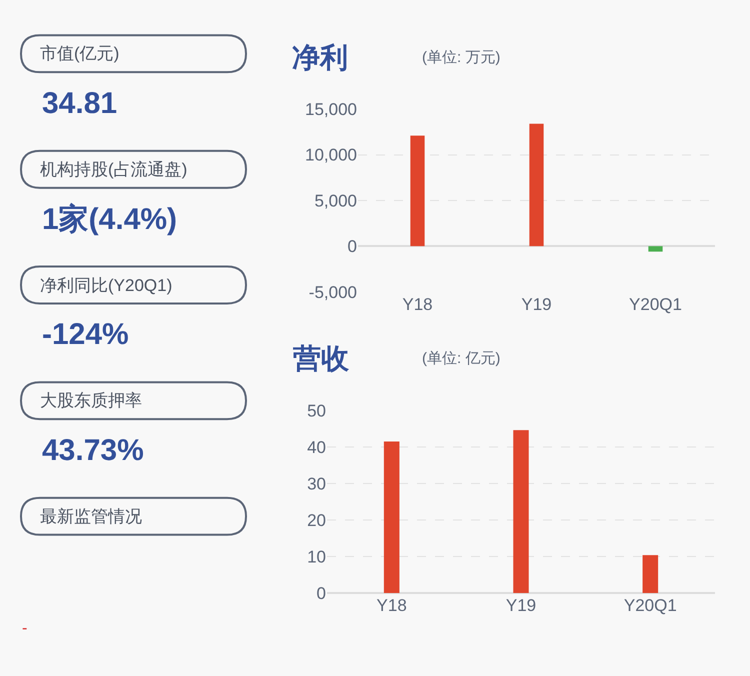 The width and height of the screenshot is (750, 676). I want to click on text: 1家(4.4%), so click(110, 219).